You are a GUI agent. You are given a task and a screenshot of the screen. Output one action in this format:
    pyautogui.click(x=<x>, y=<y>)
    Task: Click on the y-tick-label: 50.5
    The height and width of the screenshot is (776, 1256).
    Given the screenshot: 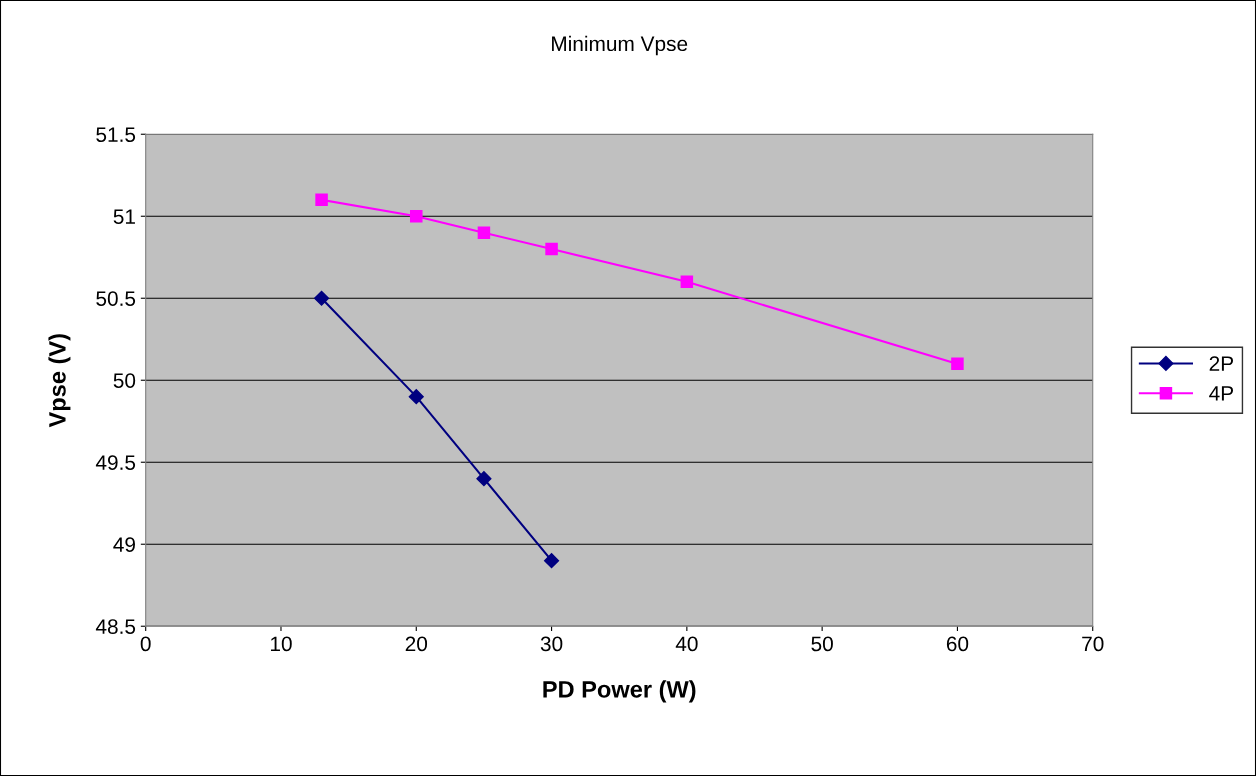 What is the action you would take?
    pyautogui.click(x=116, y=298)
    